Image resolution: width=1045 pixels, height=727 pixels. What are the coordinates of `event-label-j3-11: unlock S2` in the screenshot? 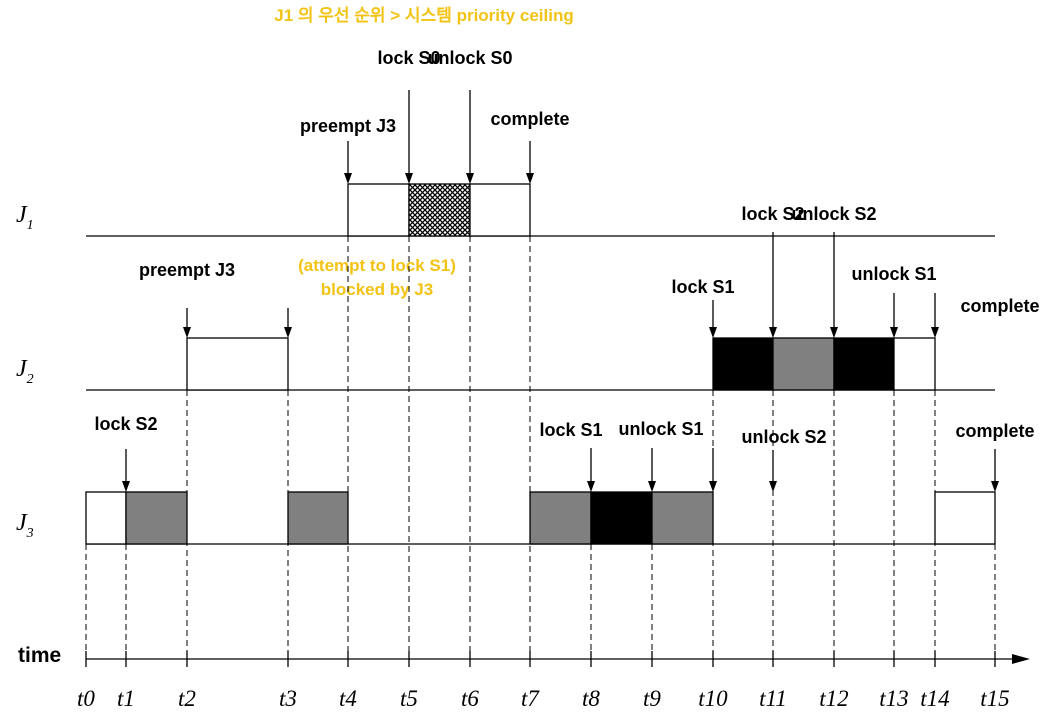 It's located at (783, 437).